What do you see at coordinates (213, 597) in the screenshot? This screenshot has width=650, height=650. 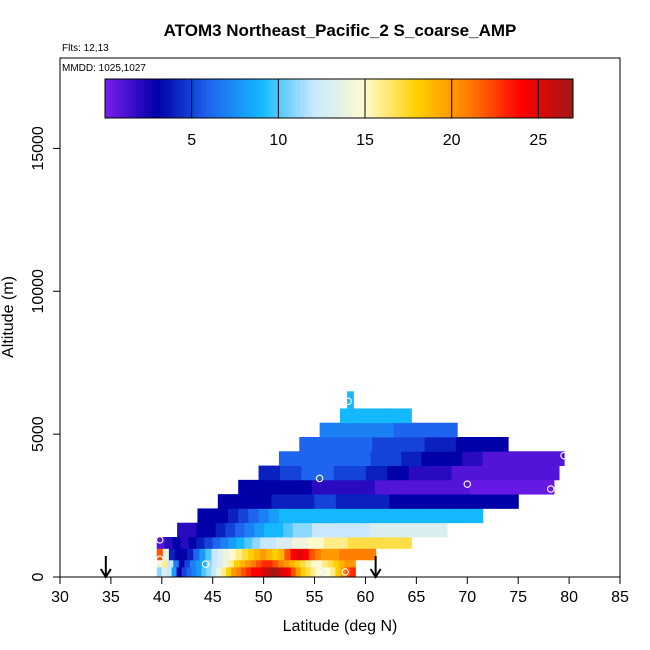 I see `x-tick-label: 45` at bounding box center [213, 597].